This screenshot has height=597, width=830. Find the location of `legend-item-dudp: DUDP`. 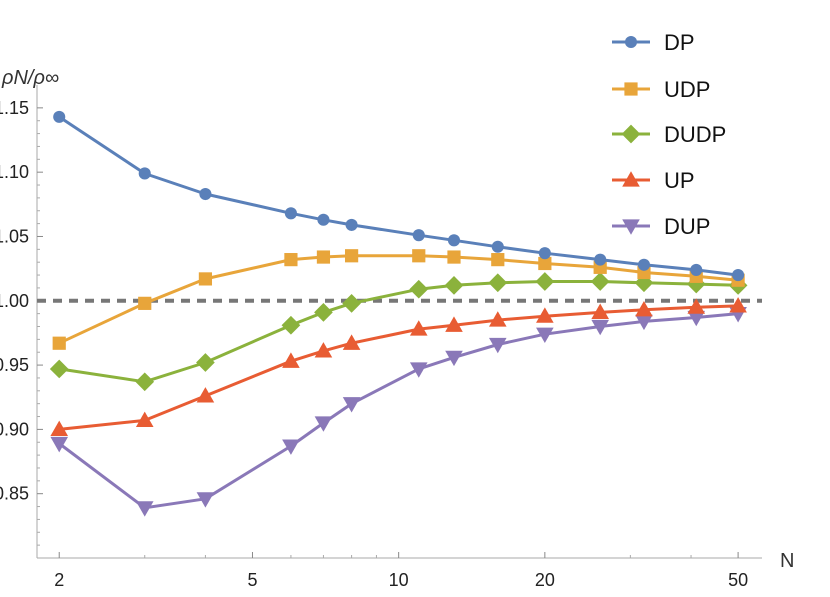

legend-item-dudp: DUDP is located at coordinates (669, 134).